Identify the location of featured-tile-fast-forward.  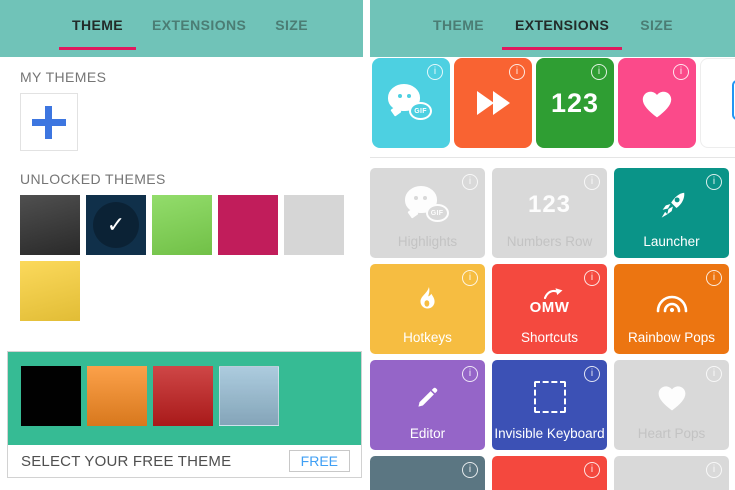
(493, 103).